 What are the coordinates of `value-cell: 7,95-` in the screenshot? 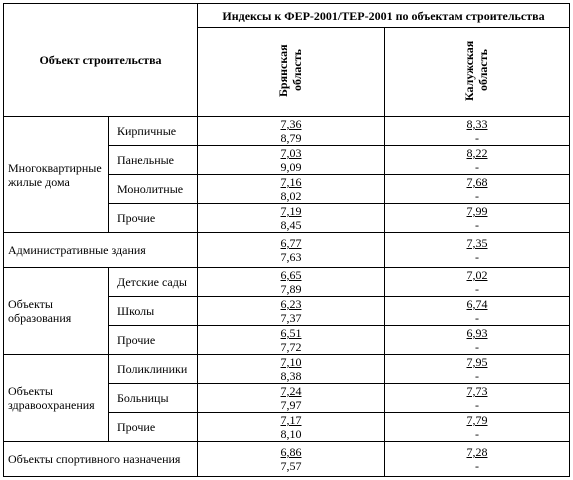 It's located at (477, 369).